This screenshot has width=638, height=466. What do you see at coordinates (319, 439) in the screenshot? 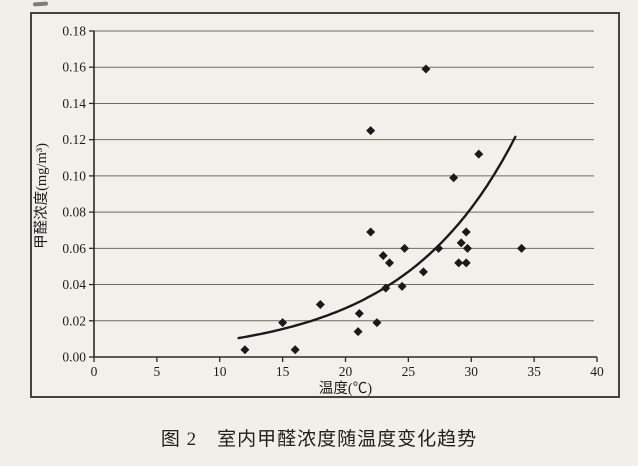
I see `figure-caption: 图 2 室内甲醛浓度随温度变化趋势` at bounding box center [319, 439].